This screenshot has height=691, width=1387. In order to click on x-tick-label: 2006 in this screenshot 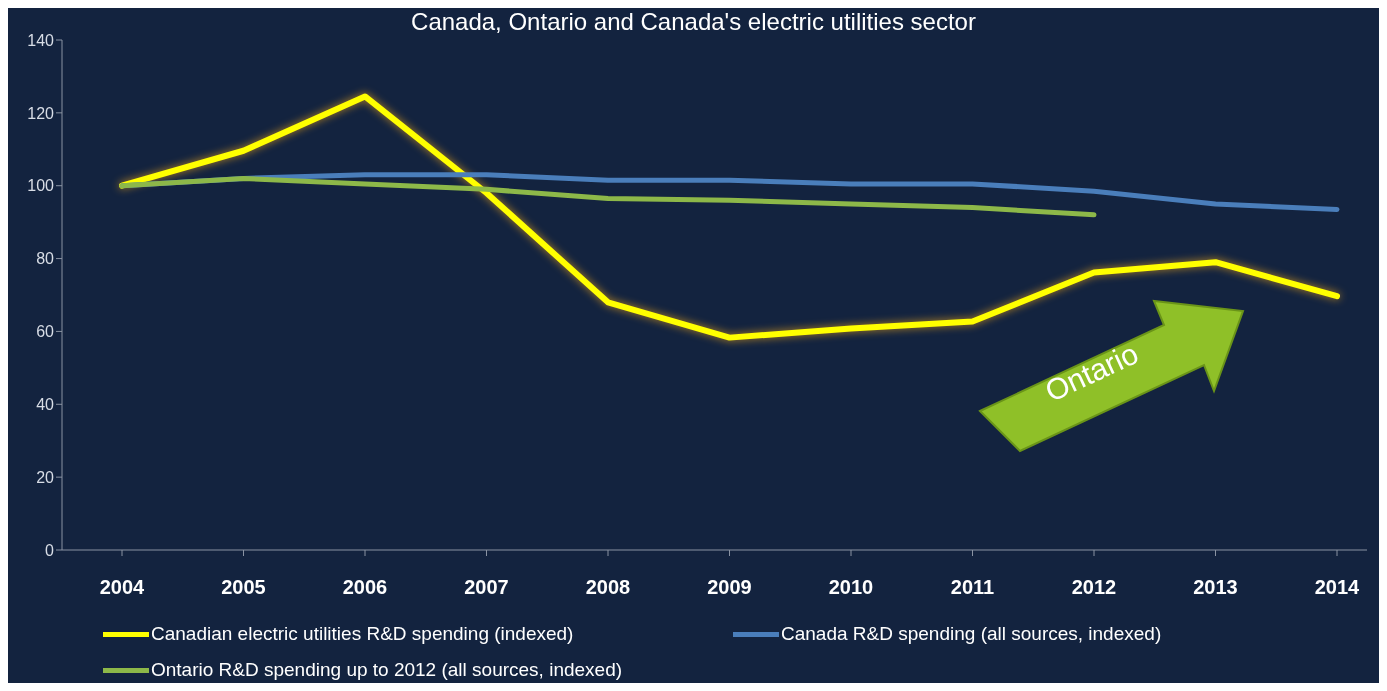, I will do `click(365, 587)`.